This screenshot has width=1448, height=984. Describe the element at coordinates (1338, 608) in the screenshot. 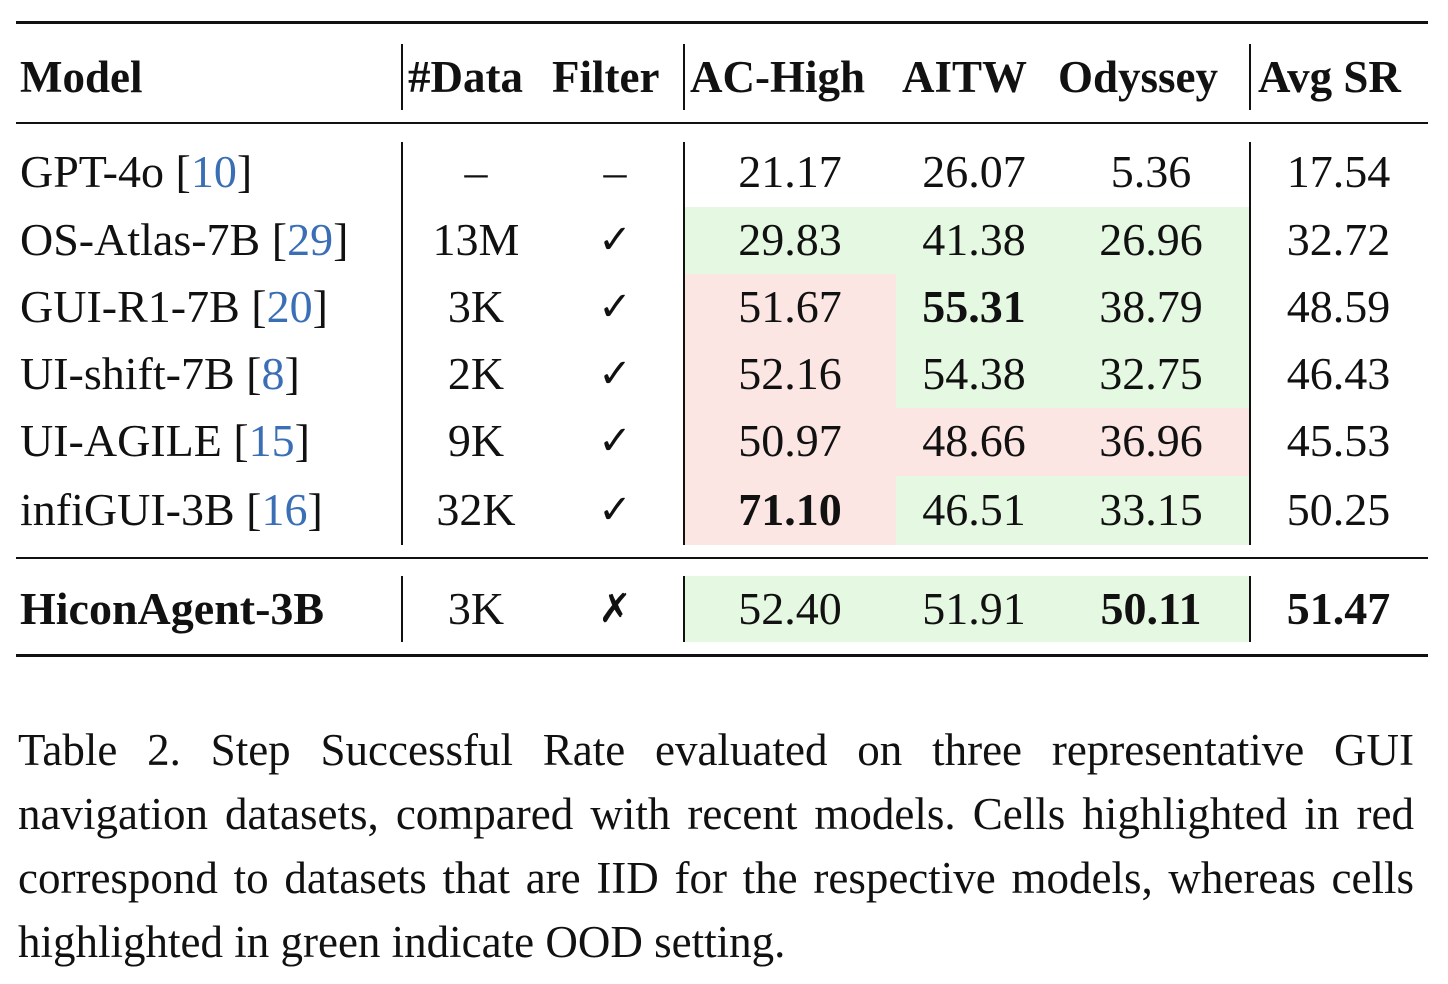

I see `table-row-ours-avg: 51.47` at that location.